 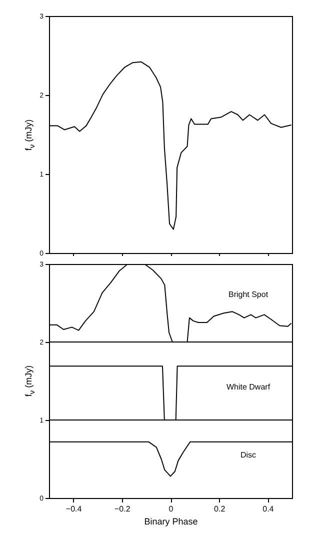 I want to click on x-tick-label: 0.4, so click(x=268, y=509).